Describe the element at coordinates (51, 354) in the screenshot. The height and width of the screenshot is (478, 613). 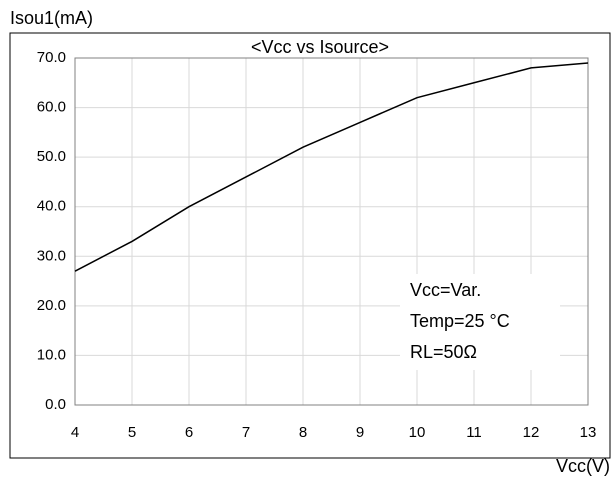
I see `y-tick-label: 10.0` at that location.